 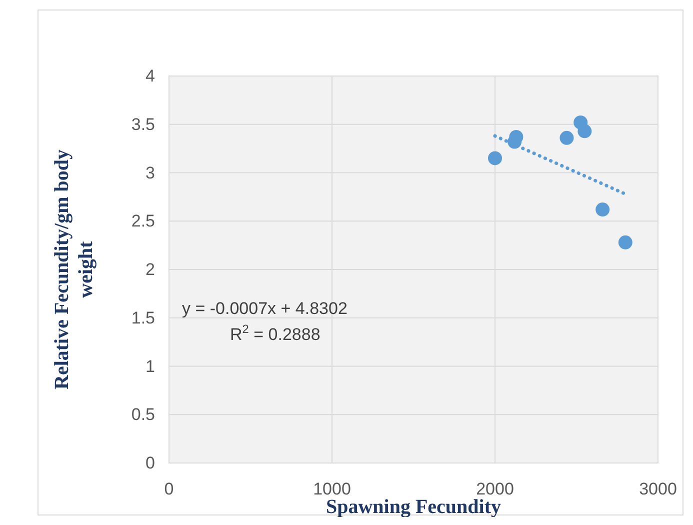 I want to click on y-tick-label: 1, so click(x=150, y=366).